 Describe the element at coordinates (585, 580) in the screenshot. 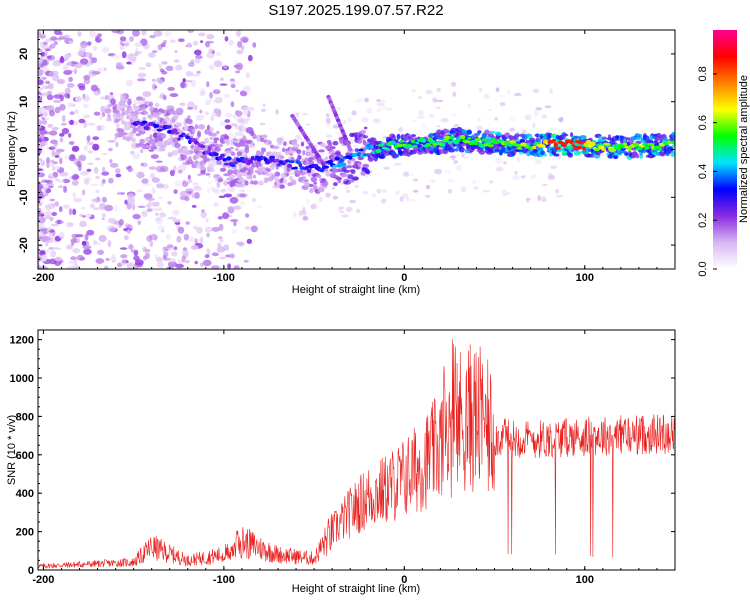

I see `x-tick-label: 100` at that location.